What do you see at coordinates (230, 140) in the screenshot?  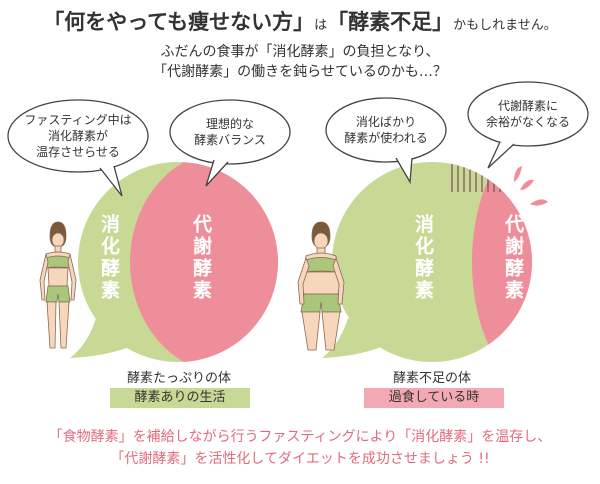 I see `left-bubble-ideal-line-2: 酵素バランス` at bounding box center [230, 140].